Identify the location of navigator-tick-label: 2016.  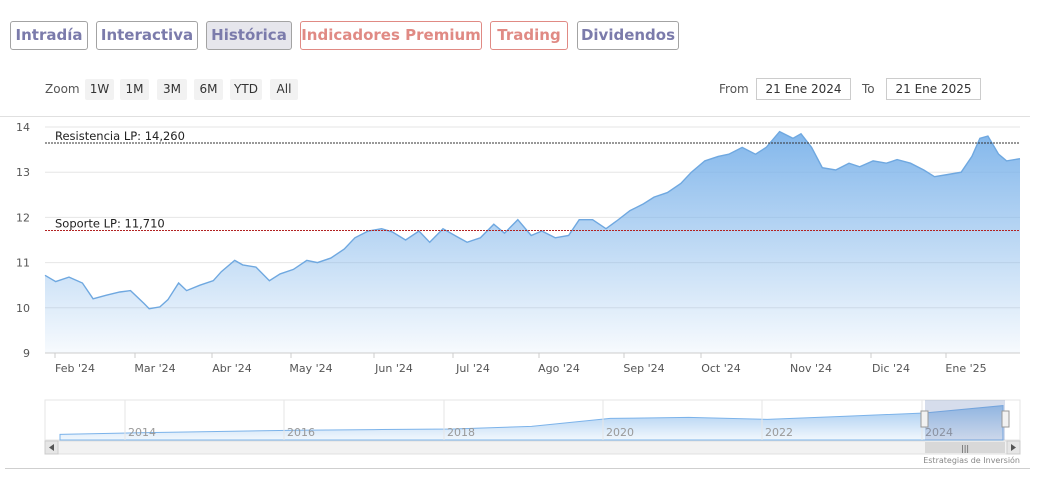
(301, 432).